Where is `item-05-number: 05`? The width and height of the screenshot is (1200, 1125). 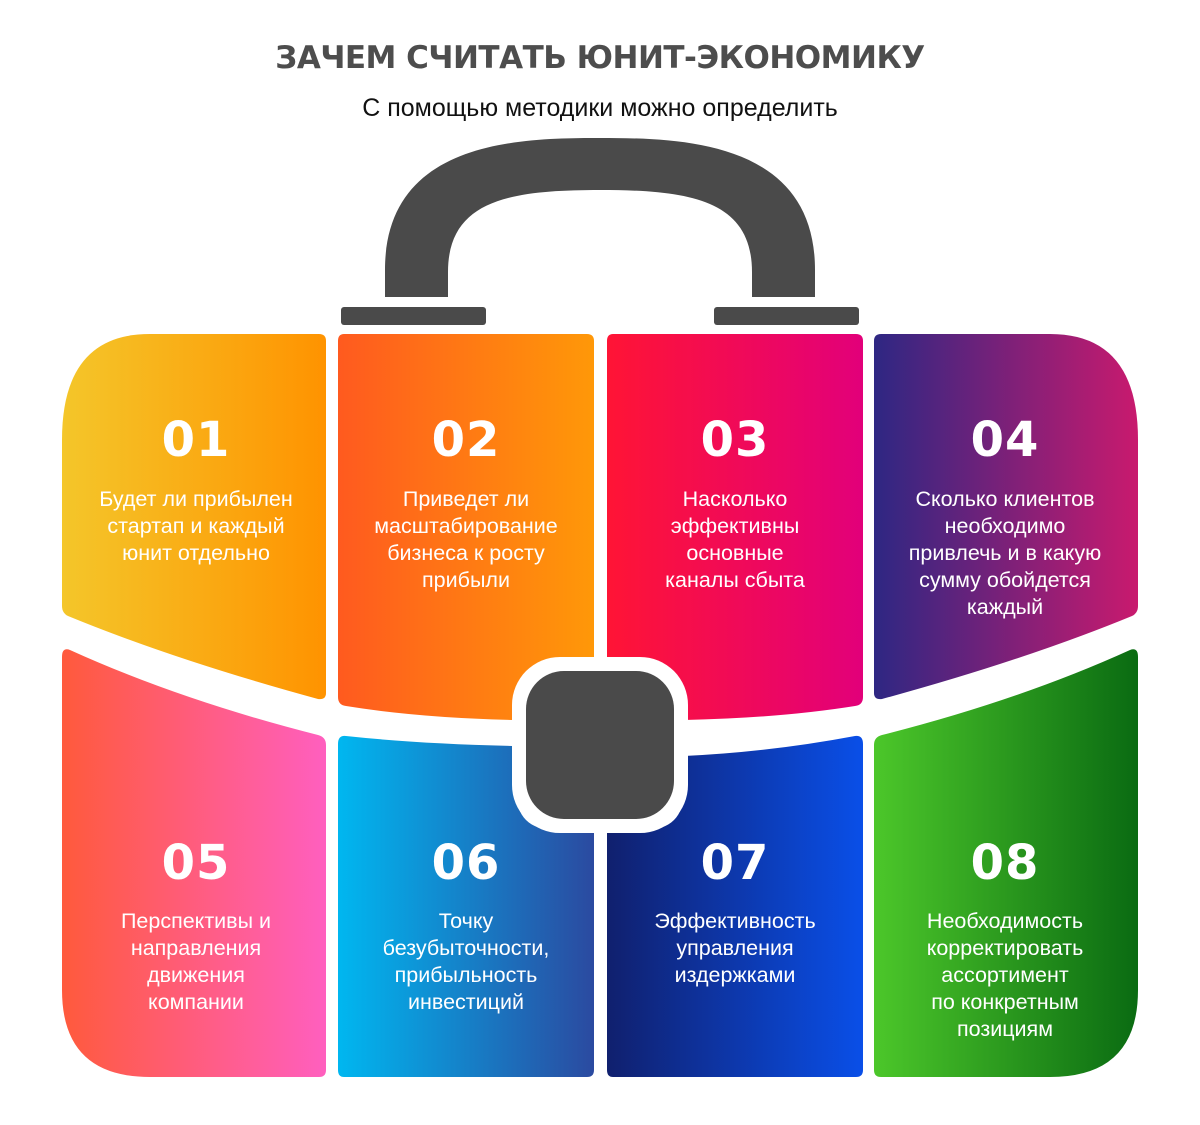
item-05-number: 05 is located at coordinates (196, 863).